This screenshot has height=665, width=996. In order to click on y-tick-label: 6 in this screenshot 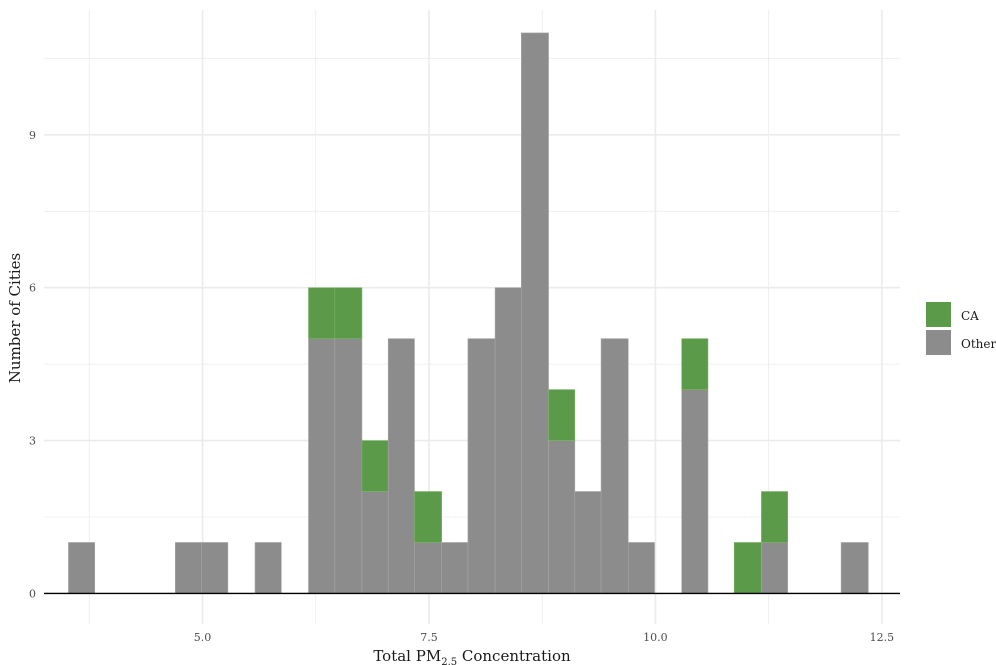, I will do `click(32, 288)`.